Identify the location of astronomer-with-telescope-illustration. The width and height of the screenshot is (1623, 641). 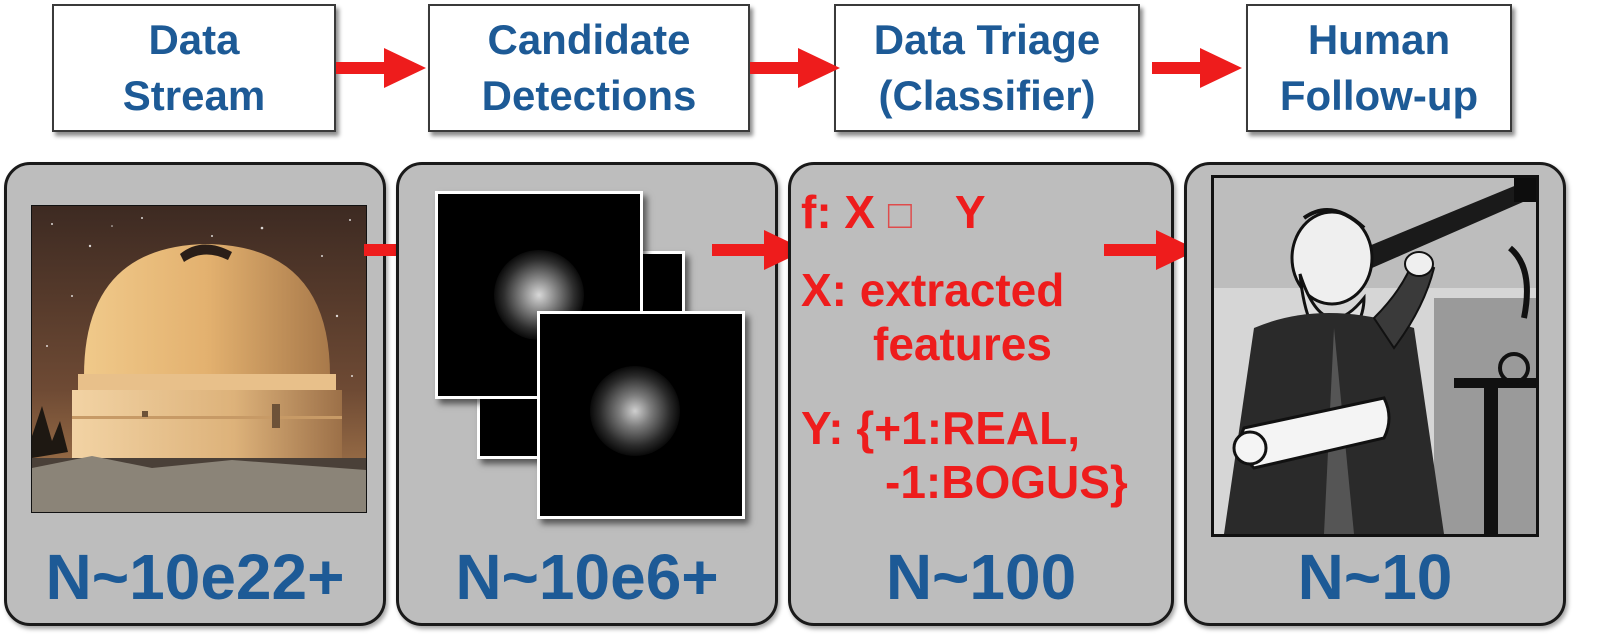
(1375, 356).